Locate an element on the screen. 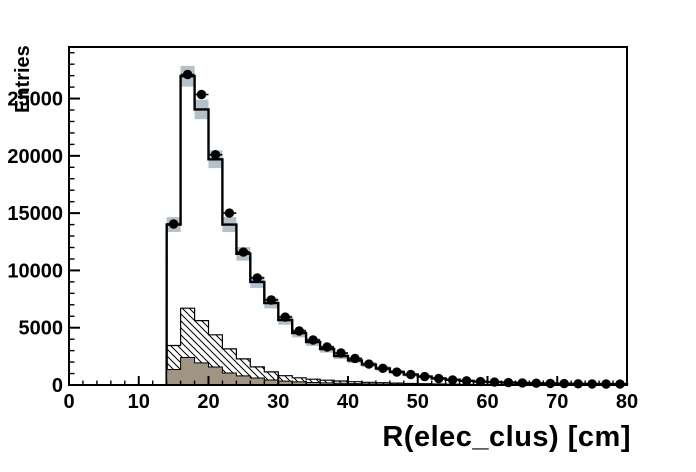 The width and height of the screenshot is (696, 472). y-tick-label: 5000 is located at coordinates (41, 329).